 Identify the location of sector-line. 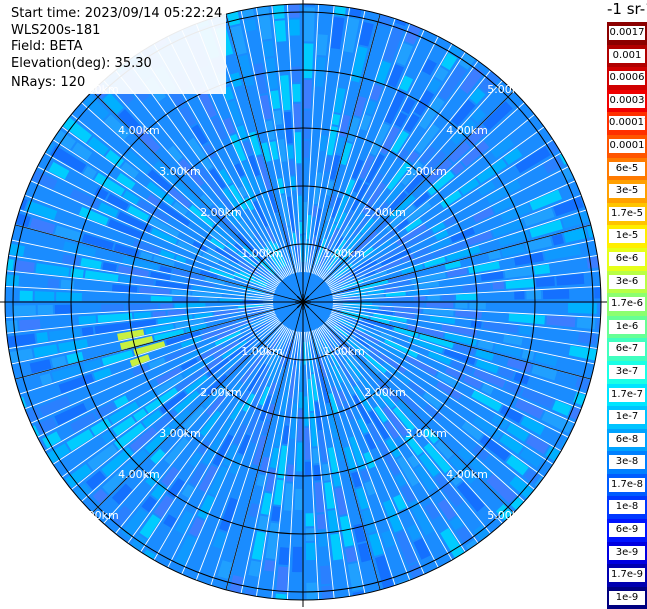
(341, 445).